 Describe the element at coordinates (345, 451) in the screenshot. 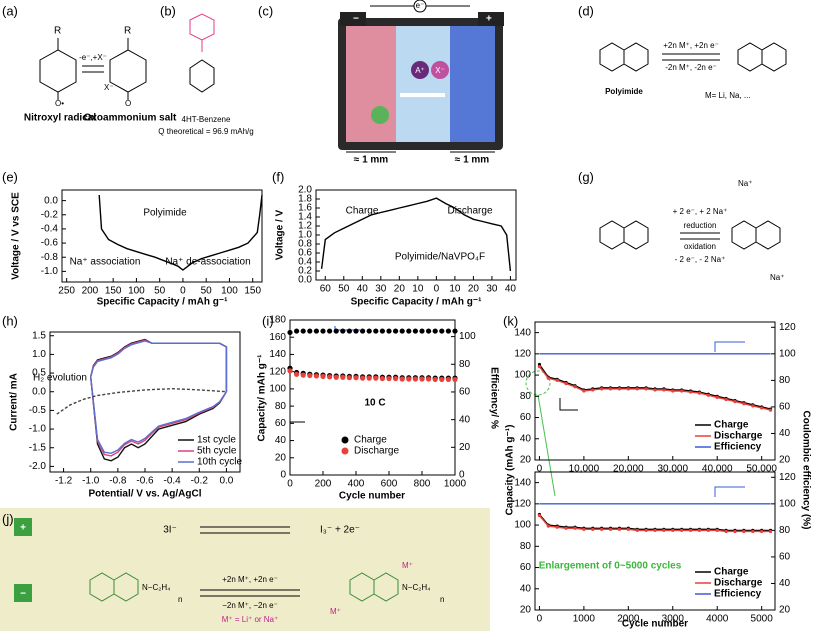

I see `legend-marker` at that location.